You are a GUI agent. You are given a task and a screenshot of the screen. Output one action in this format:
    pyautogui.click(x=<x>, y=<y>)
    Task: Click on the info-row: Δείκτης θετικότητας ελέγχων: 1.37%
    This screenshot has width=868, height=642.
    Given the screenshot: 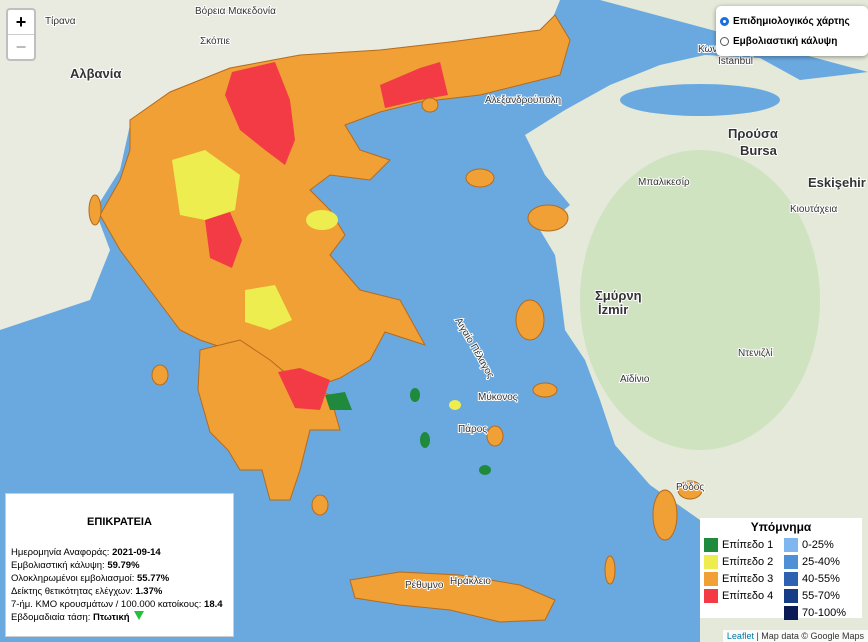 What is the action you would take?
    pyautogui.click(x=119, y=591)
    